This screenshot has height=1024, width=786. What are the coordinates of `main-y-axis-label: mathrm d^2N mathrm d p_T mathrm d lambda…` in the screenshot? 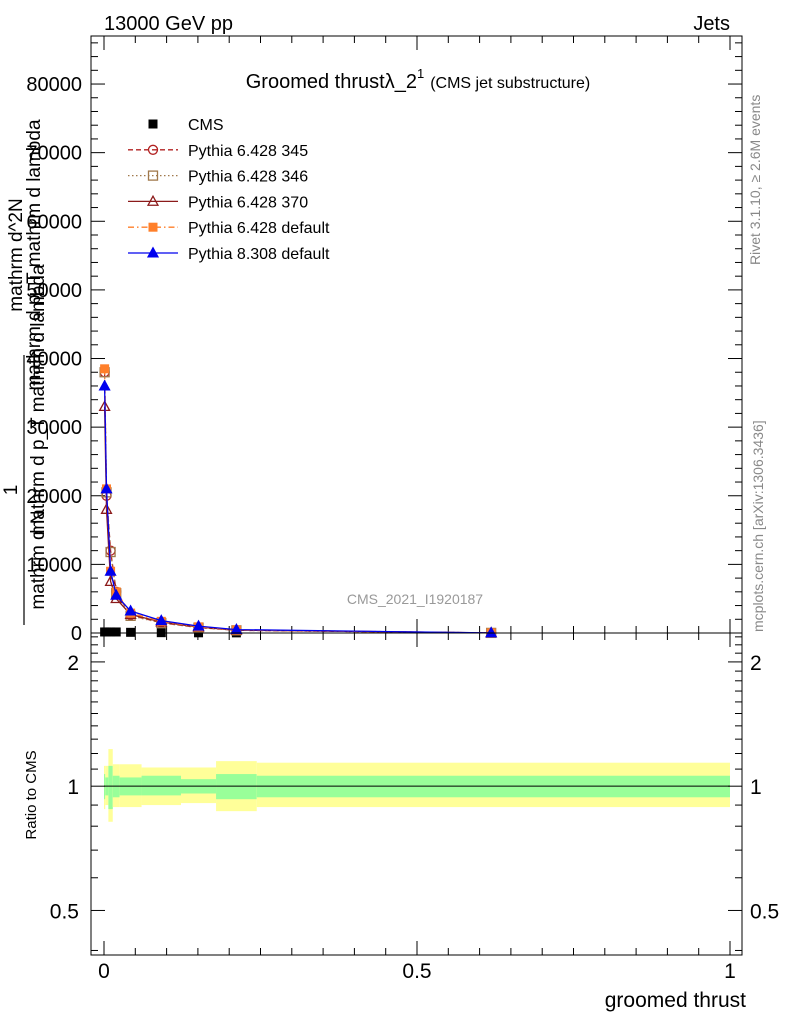 It's located at (25, 372).